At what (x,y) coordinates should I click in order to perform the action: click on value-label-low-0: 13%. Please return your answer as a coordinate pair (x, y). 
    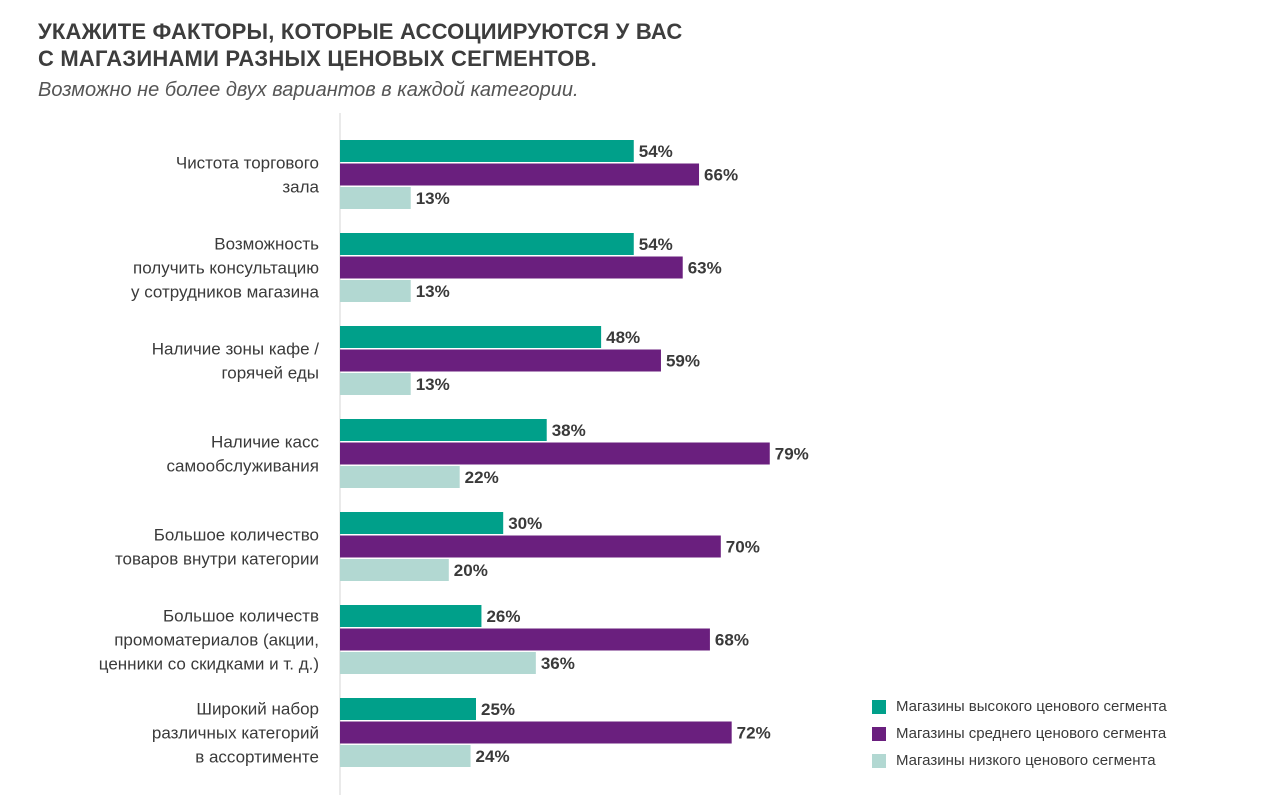
    Looking at the image, I should click on (433, 198).